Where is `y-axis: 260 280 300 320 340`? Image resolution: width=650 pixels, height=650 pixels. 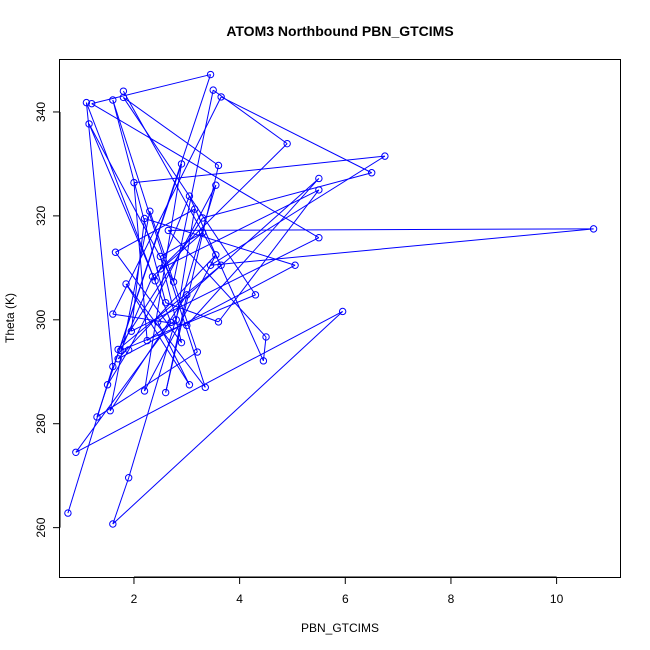 y-axis: 260 280 300 320 340 is located at coordinates (47, 320).